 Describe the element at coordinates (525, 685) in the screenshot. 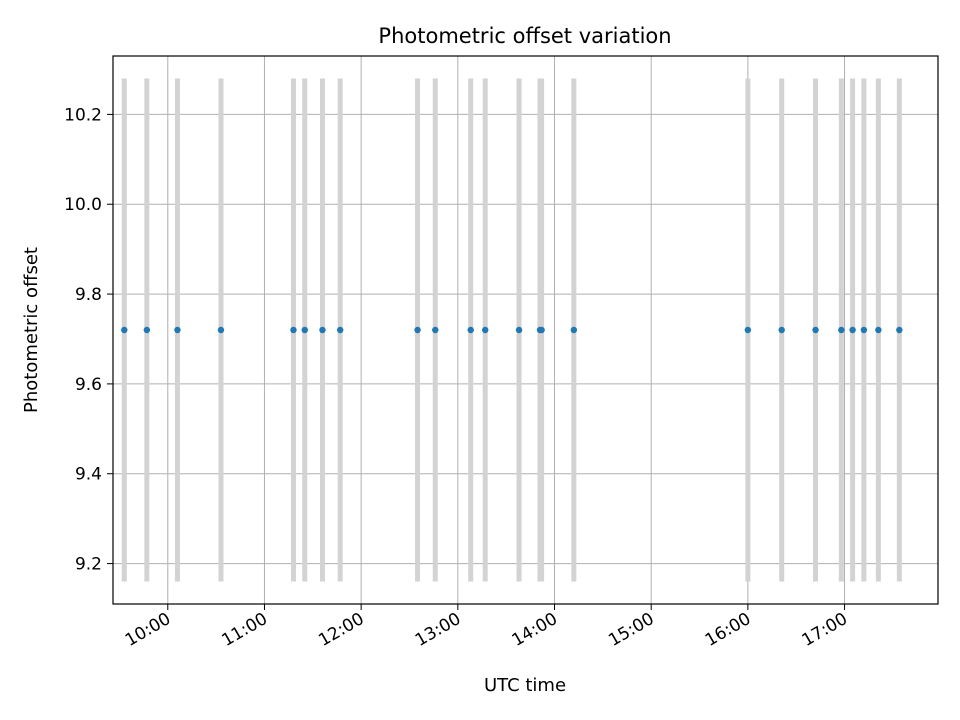

I see `x-axis-label: UTC time` at that location.